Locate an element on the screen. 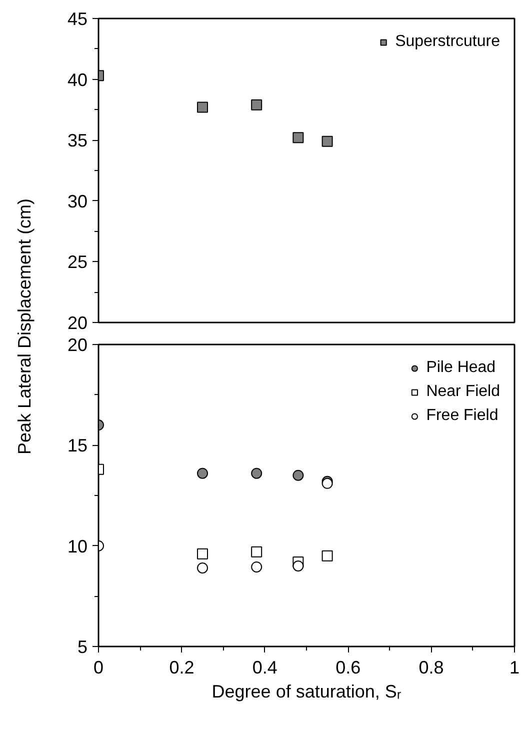  x-tick-label: 0.6 is located at coordinates (348, 668).